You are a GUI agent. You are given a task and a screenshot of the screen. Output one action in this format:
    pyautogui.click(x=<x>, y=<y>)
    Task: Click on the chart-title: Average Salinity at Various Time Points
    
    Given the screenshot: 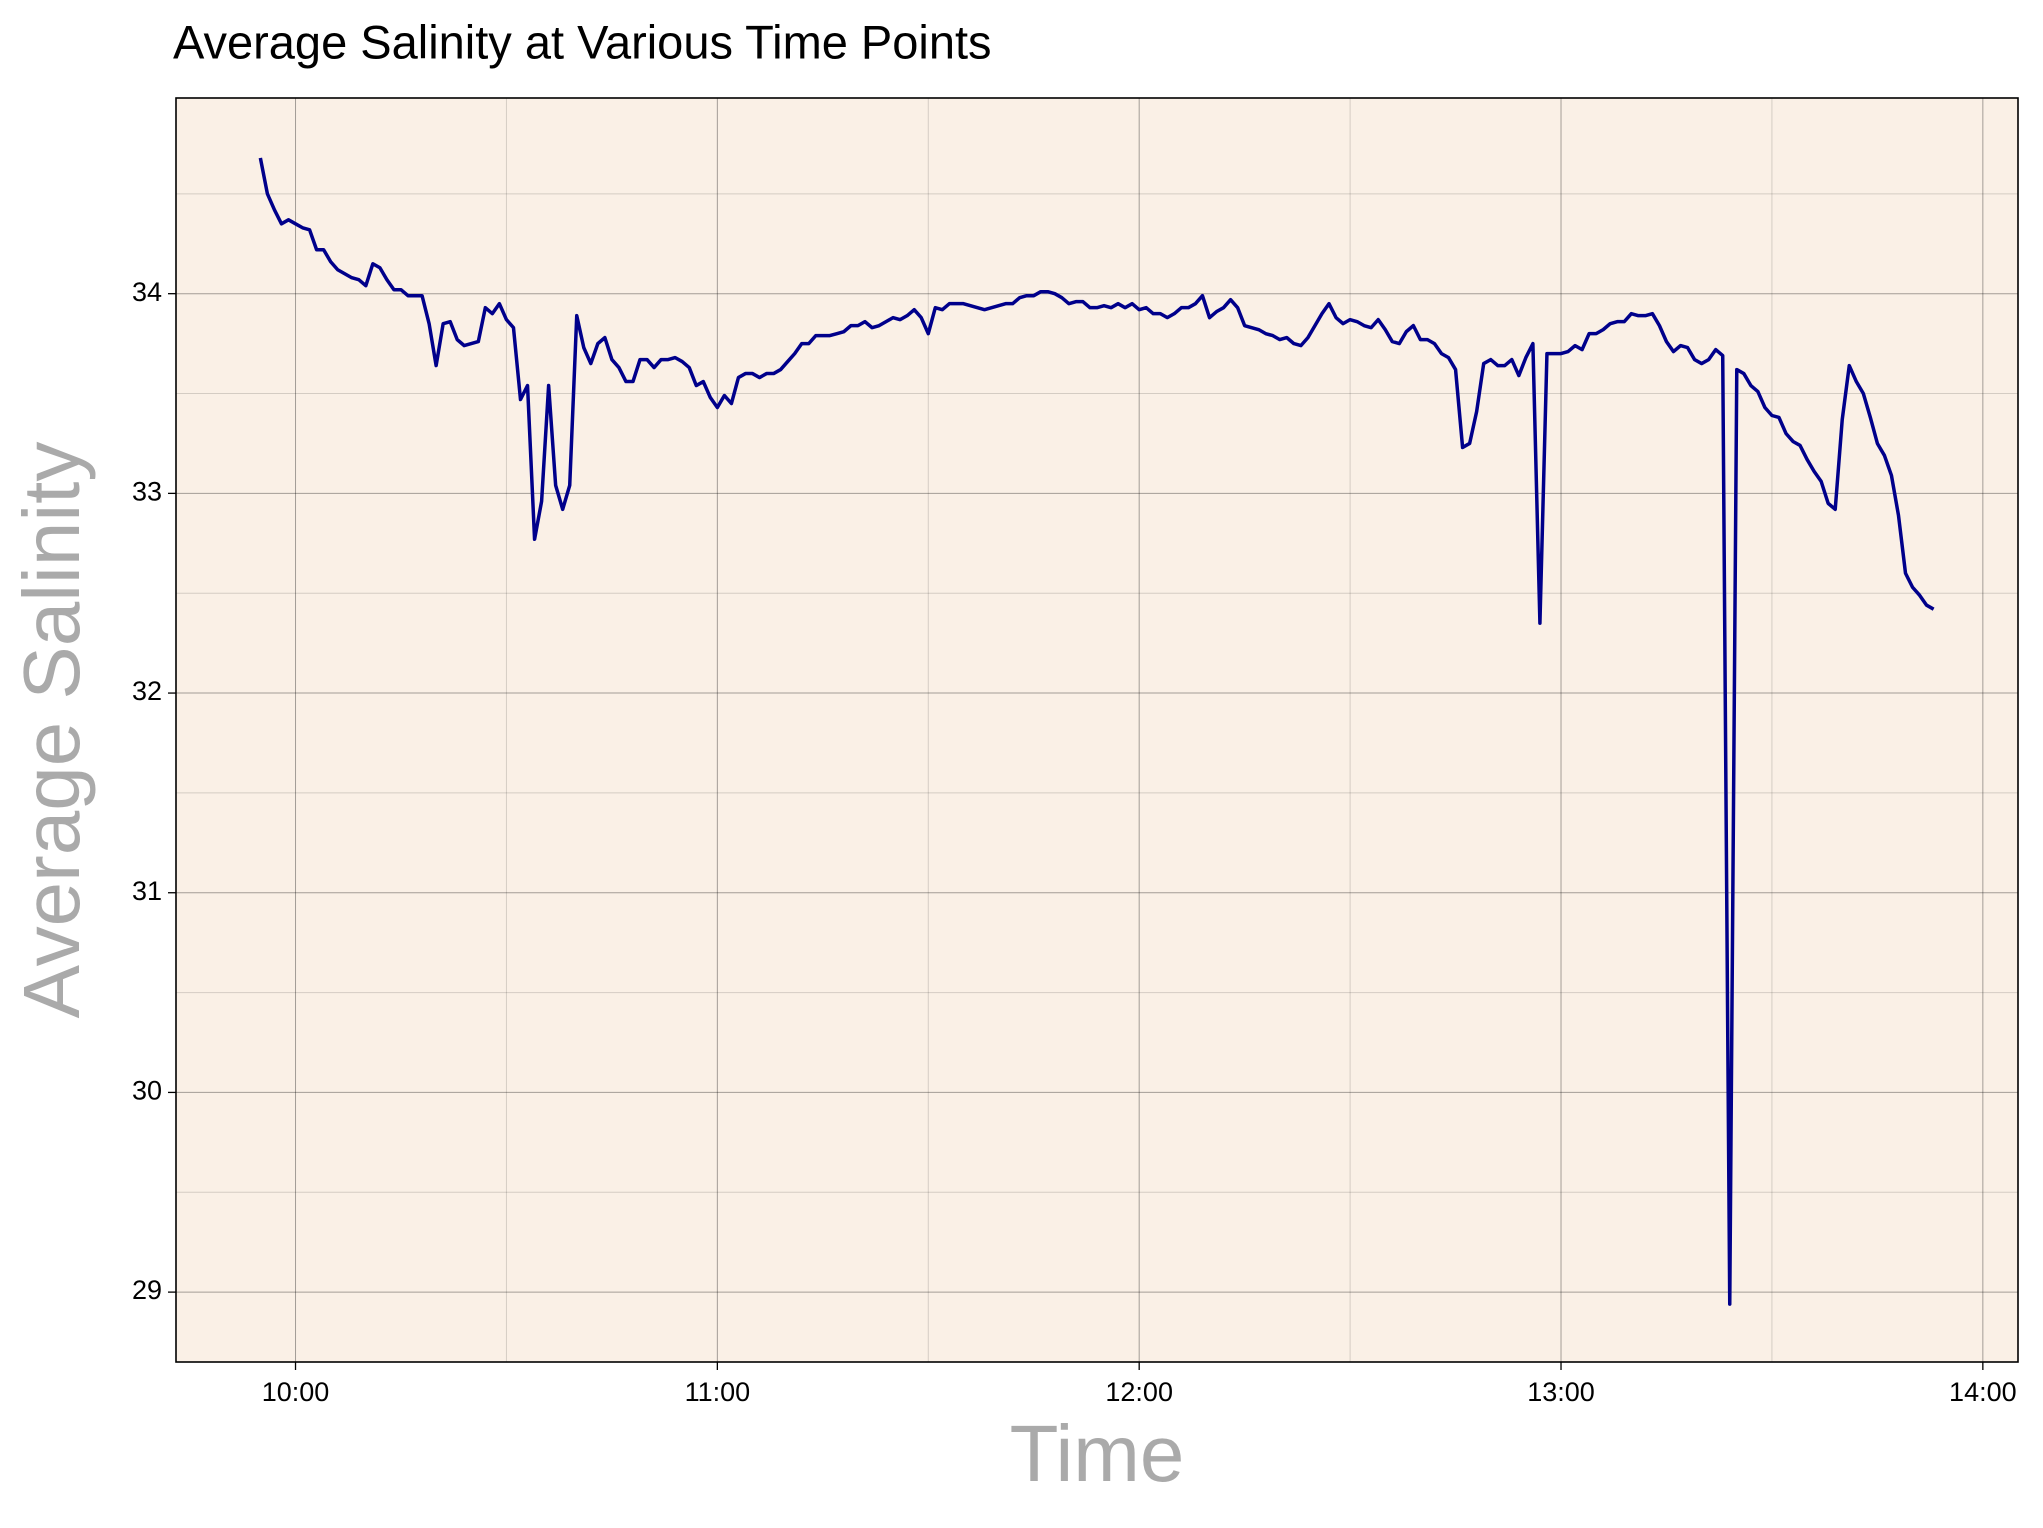 What is the action you would take?
    pyautogui.click(x=582, y=41)
    